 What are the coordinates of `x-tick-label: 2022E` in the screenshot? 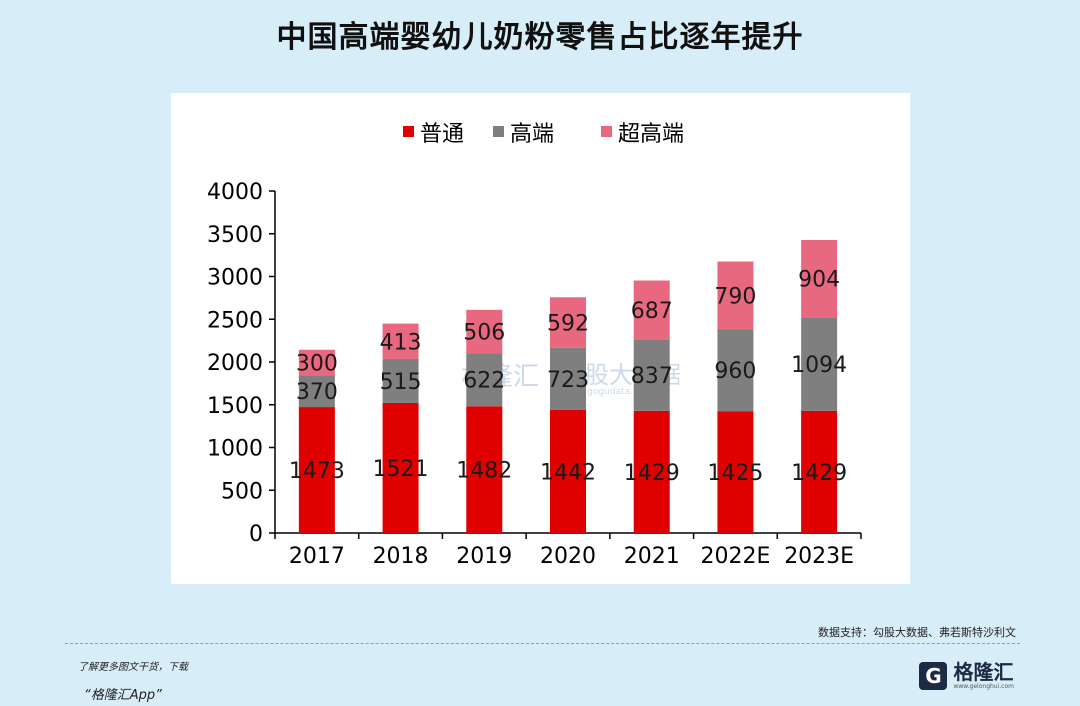 It's located at (735, 556).